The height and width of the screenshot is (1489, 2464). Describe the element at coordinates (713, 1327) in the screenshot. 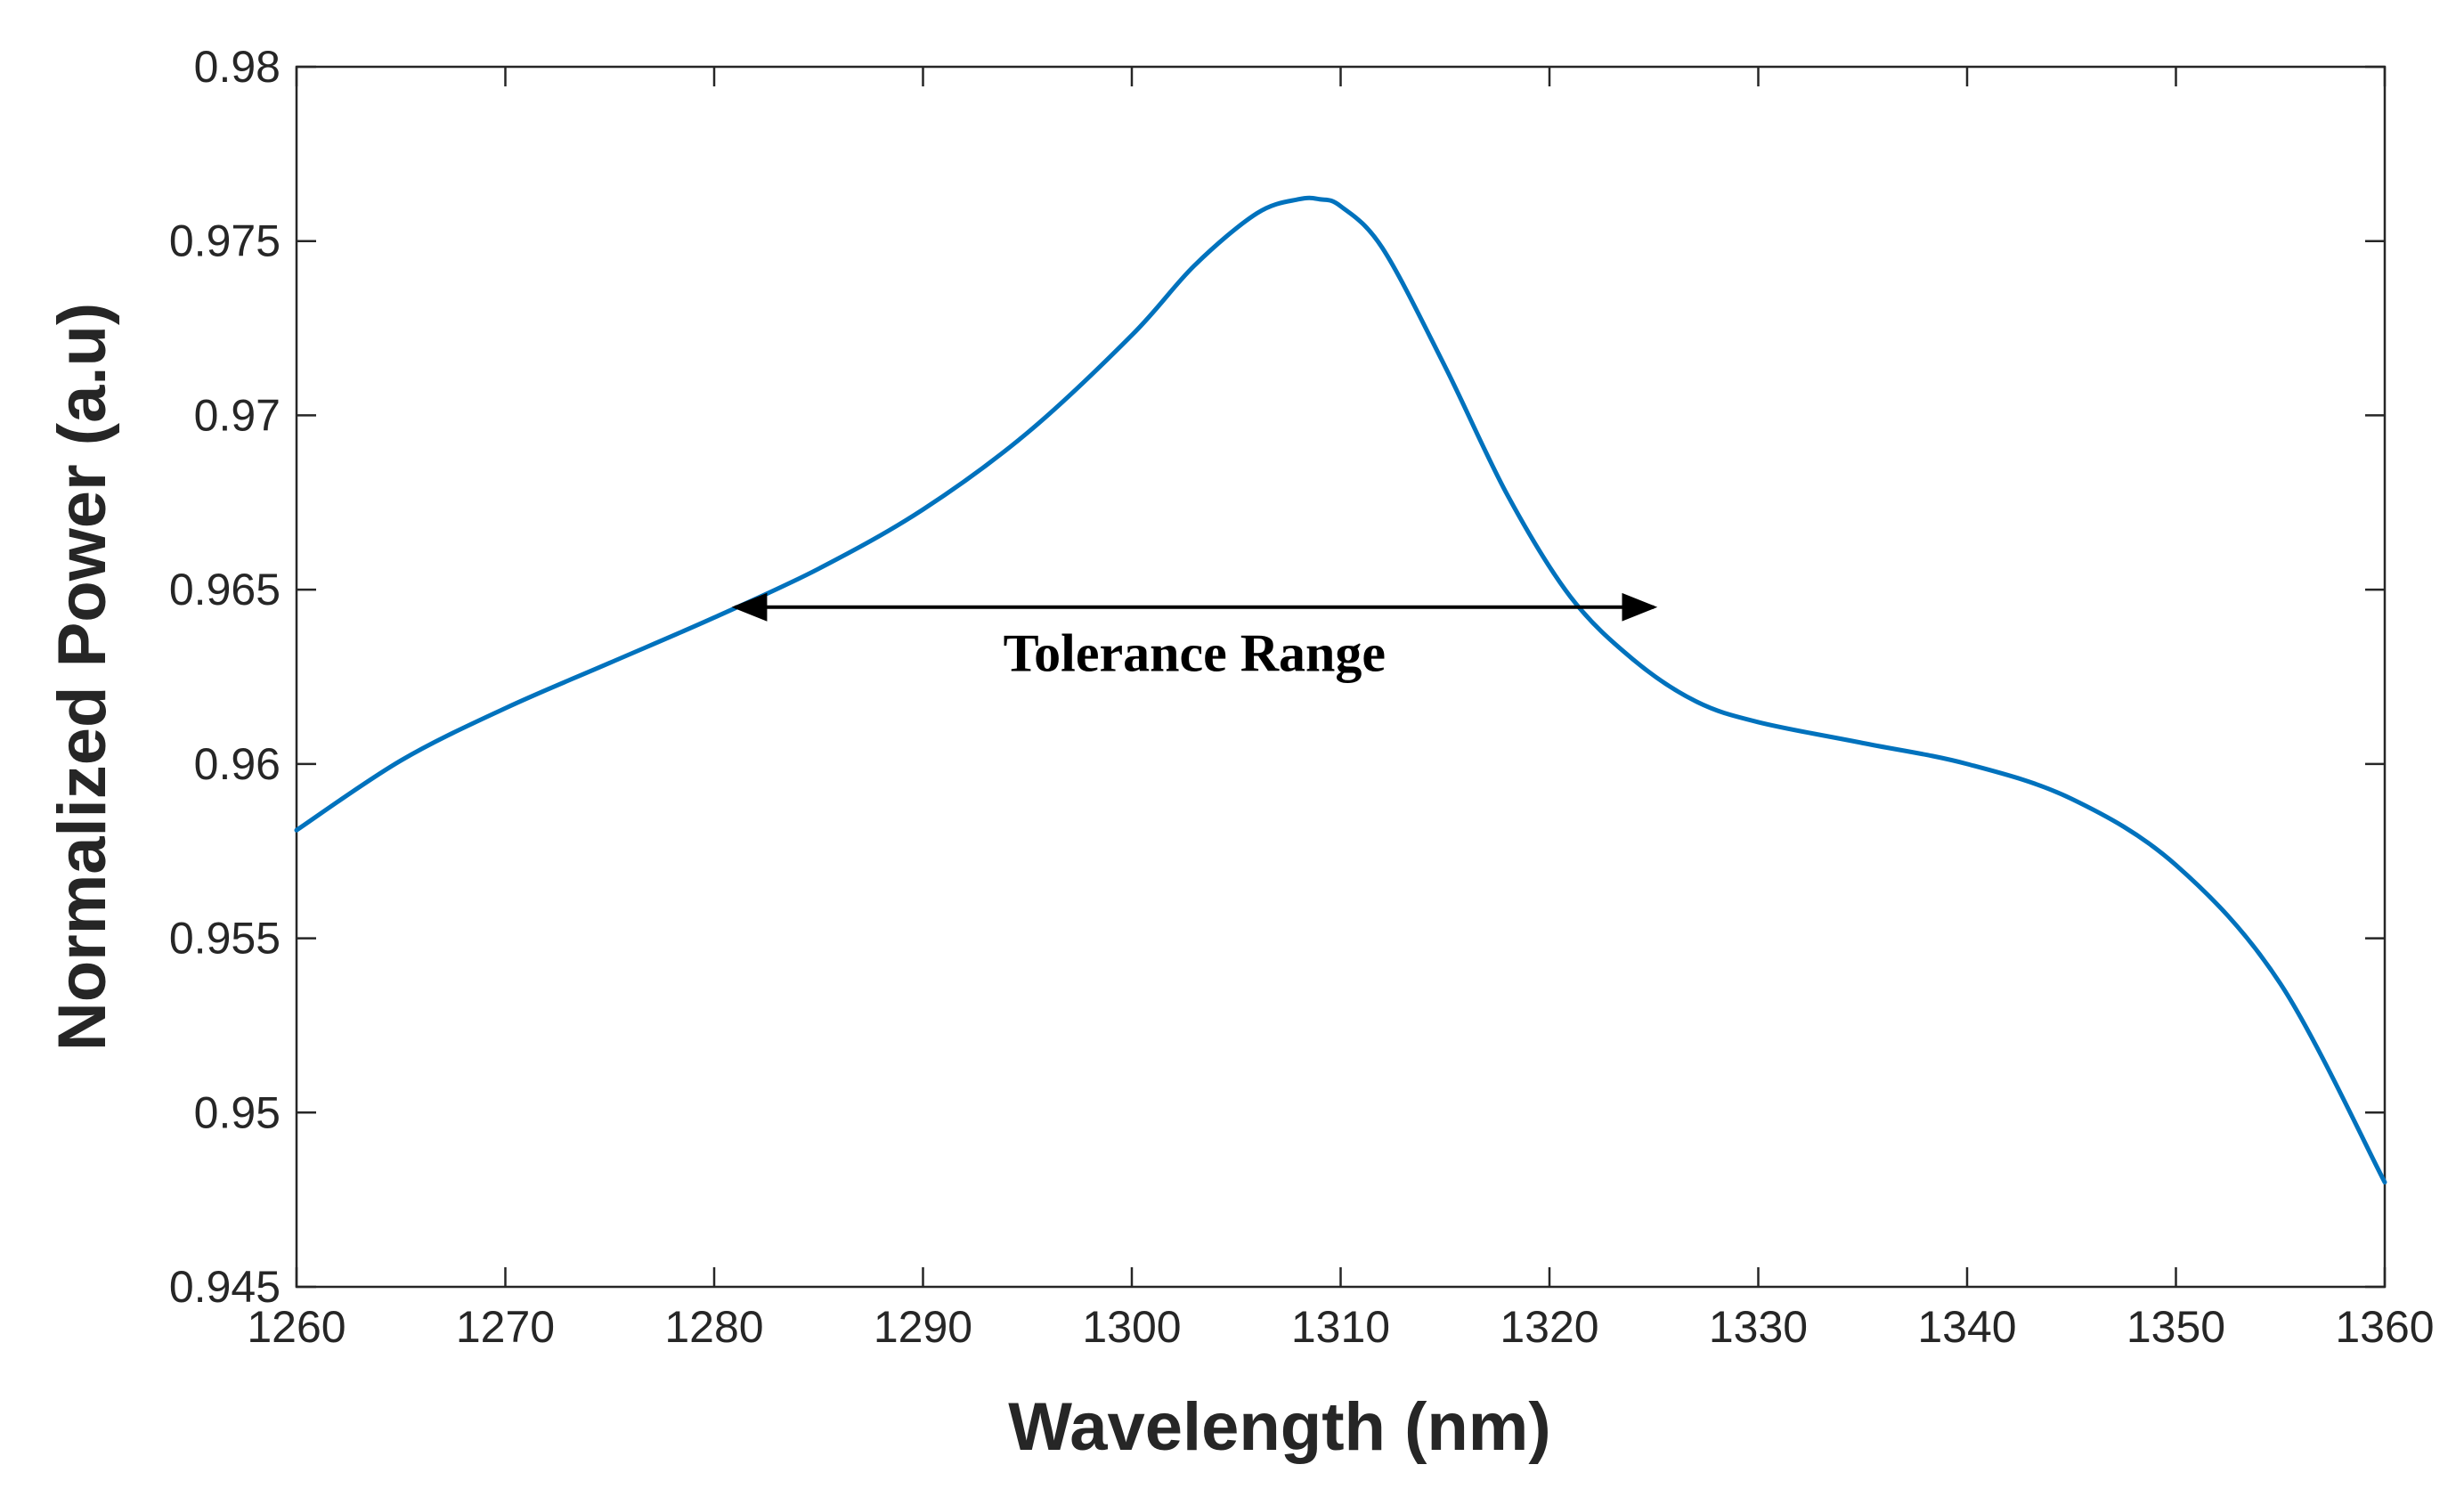

I see `x-tick-label: 1280` at that location.